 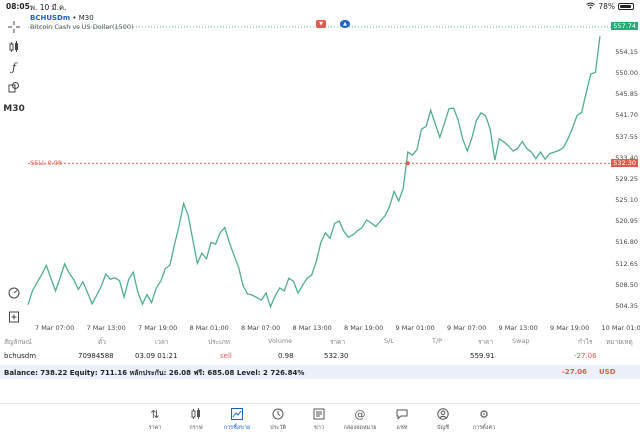 I want to click on currency: USD, so click(x=607, y=372).